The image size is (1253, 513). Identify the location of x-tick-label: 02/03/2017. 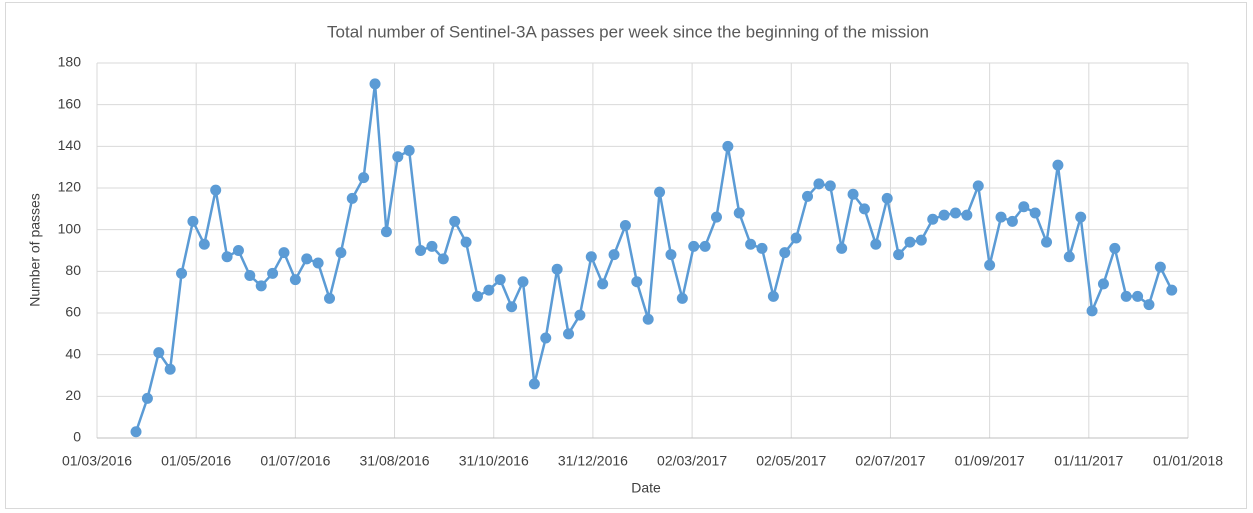
(692, 461).